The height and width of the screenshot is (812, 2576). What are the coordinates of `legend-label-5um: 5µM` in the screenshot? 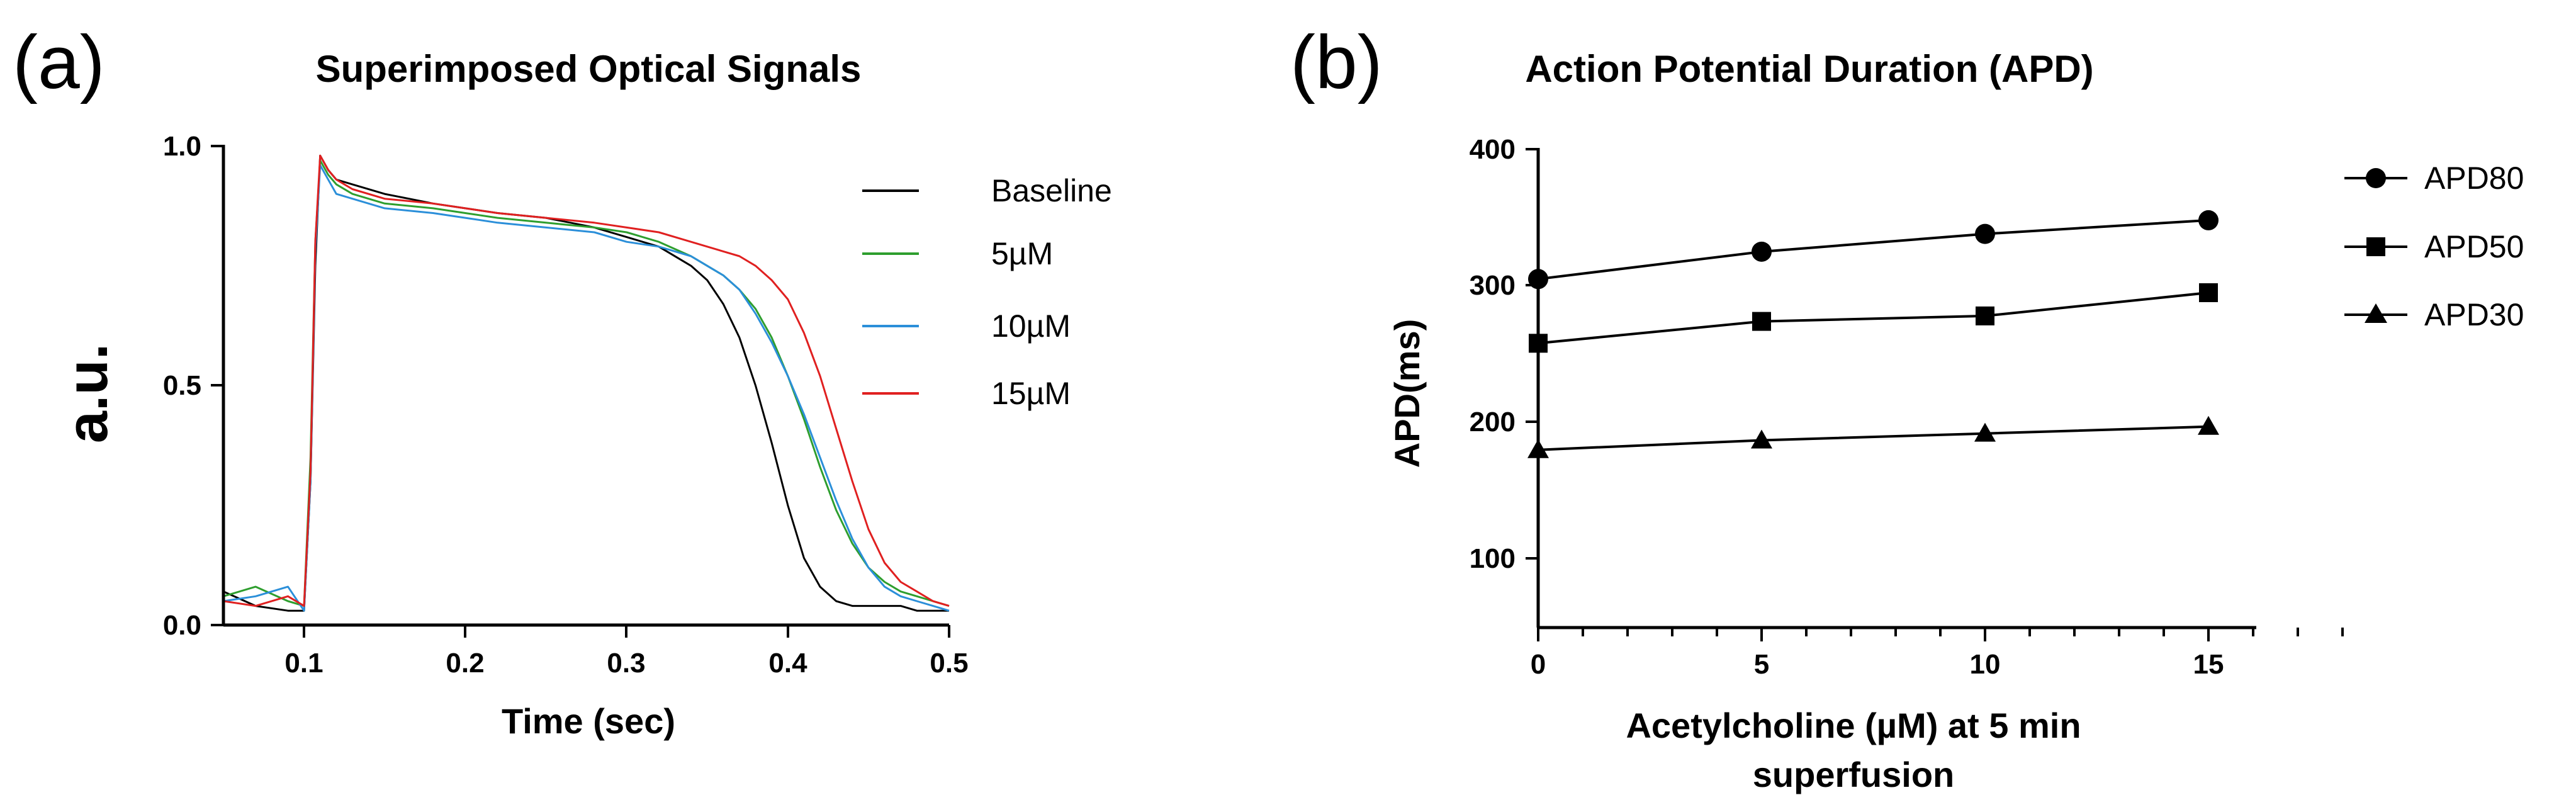 It's located at (1022, 253).